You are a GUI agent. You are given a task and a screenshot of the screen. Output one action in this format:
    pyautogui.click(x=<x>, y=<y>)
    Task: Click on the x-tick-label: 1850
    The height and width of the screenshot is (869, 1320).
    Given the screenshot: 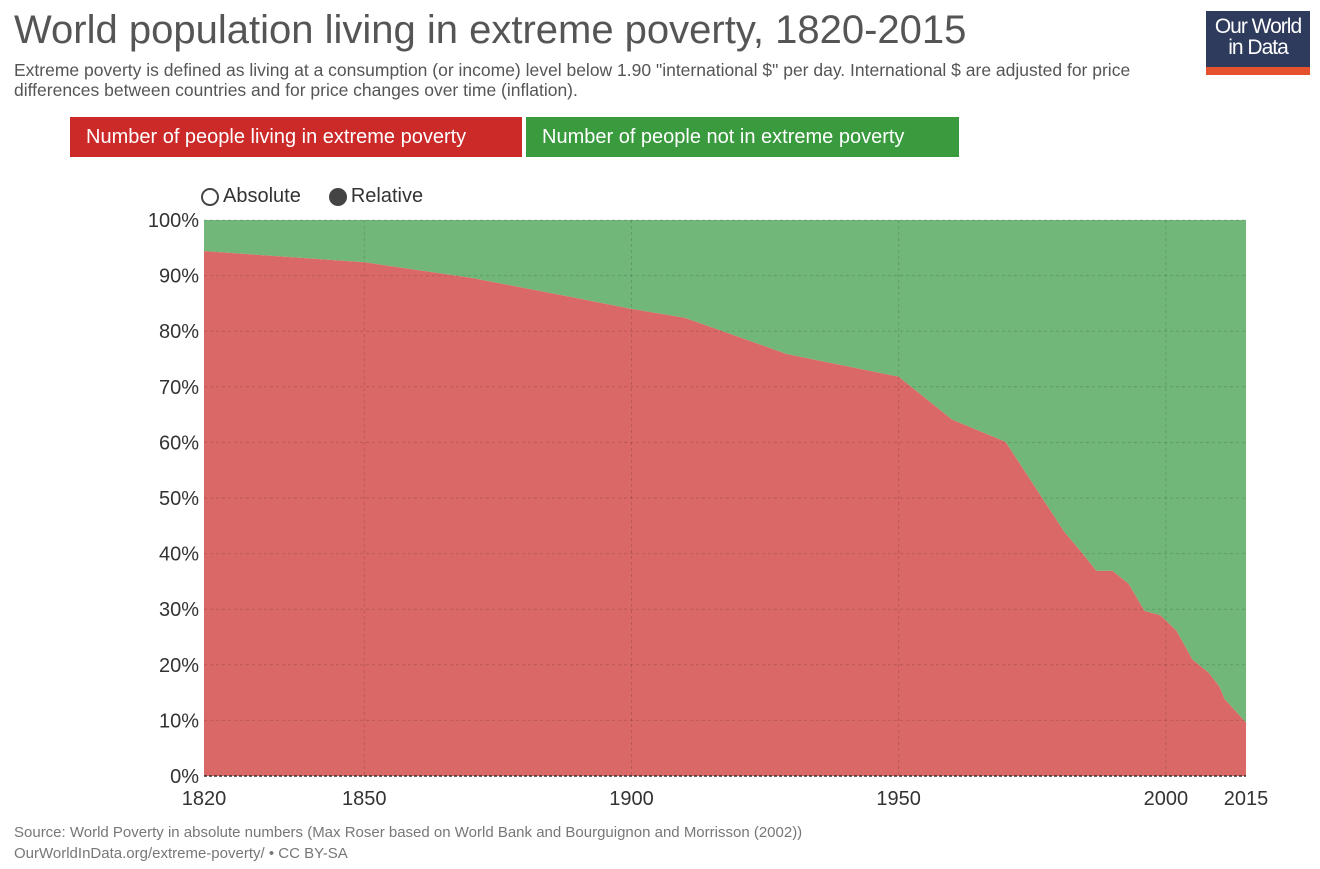 What is the action you would take?
    pyautogui.click(x=364, y=799)
    